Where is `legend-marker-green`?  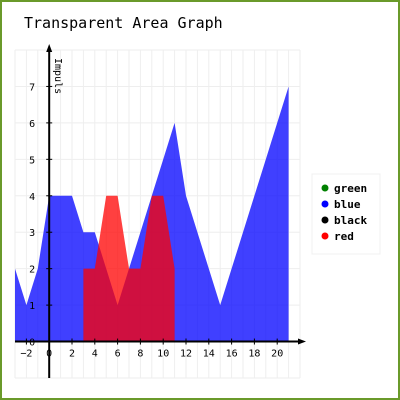 legend-marker-green is located at coordinates (325, 188).